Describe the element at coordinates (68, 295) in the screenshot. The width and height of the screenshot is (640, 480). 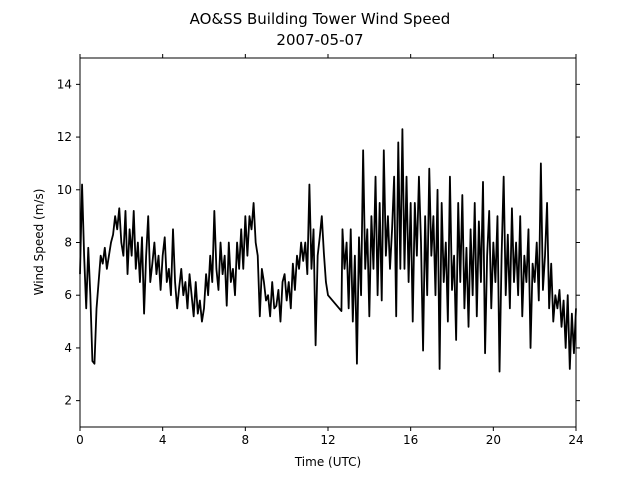
I see `y-tick-label: 6` at that location.